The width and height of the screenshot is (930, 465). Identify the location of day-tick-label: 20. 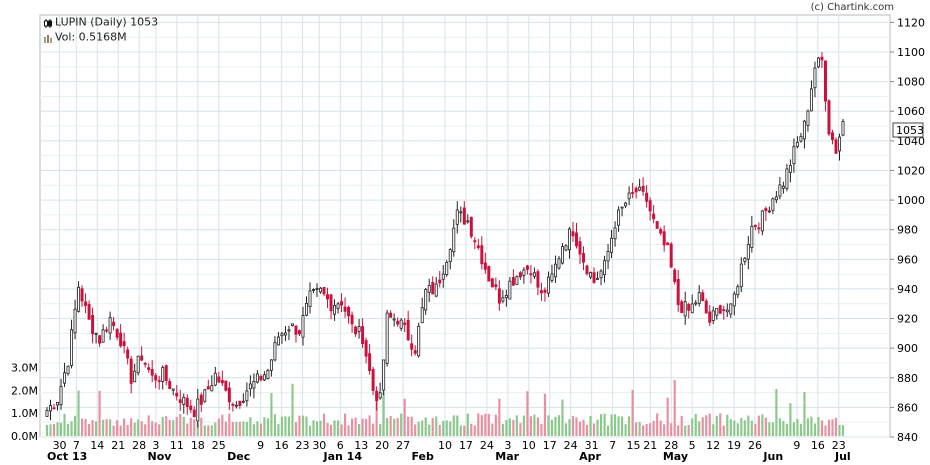
(382, 445).